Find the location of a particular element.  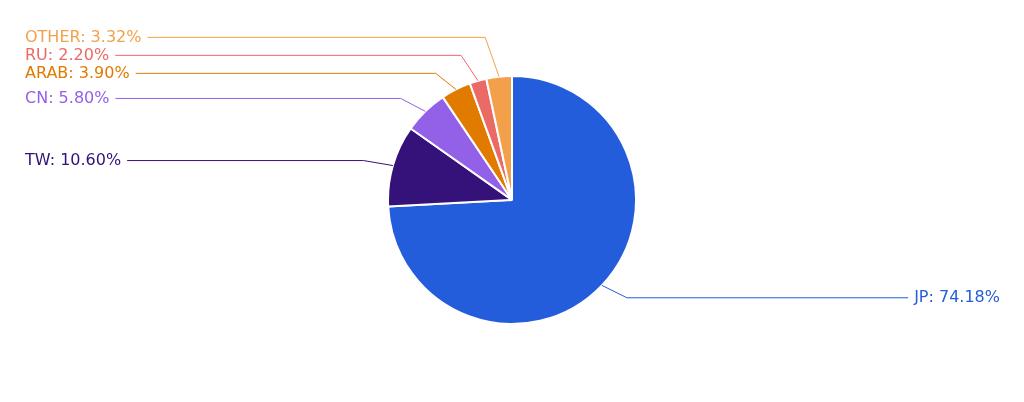

slice-label: TW: 10.60% is located at coordinates (73, 159).